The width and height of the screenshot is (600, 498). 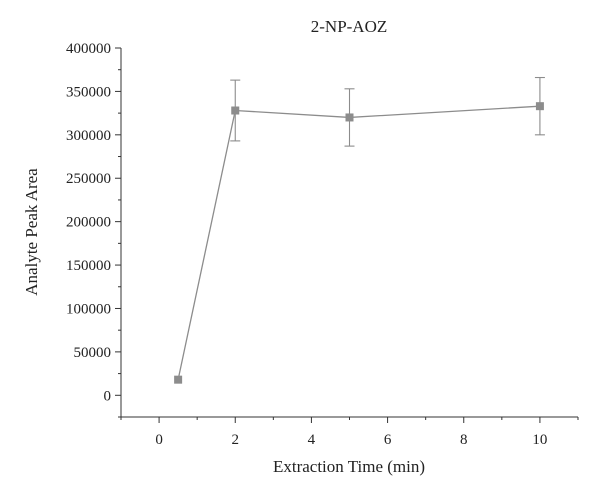 What do you see at coordinates (93, 353) in the screenshot?
I see `y-tick-label: 50000` at bounding box center [93, 353].